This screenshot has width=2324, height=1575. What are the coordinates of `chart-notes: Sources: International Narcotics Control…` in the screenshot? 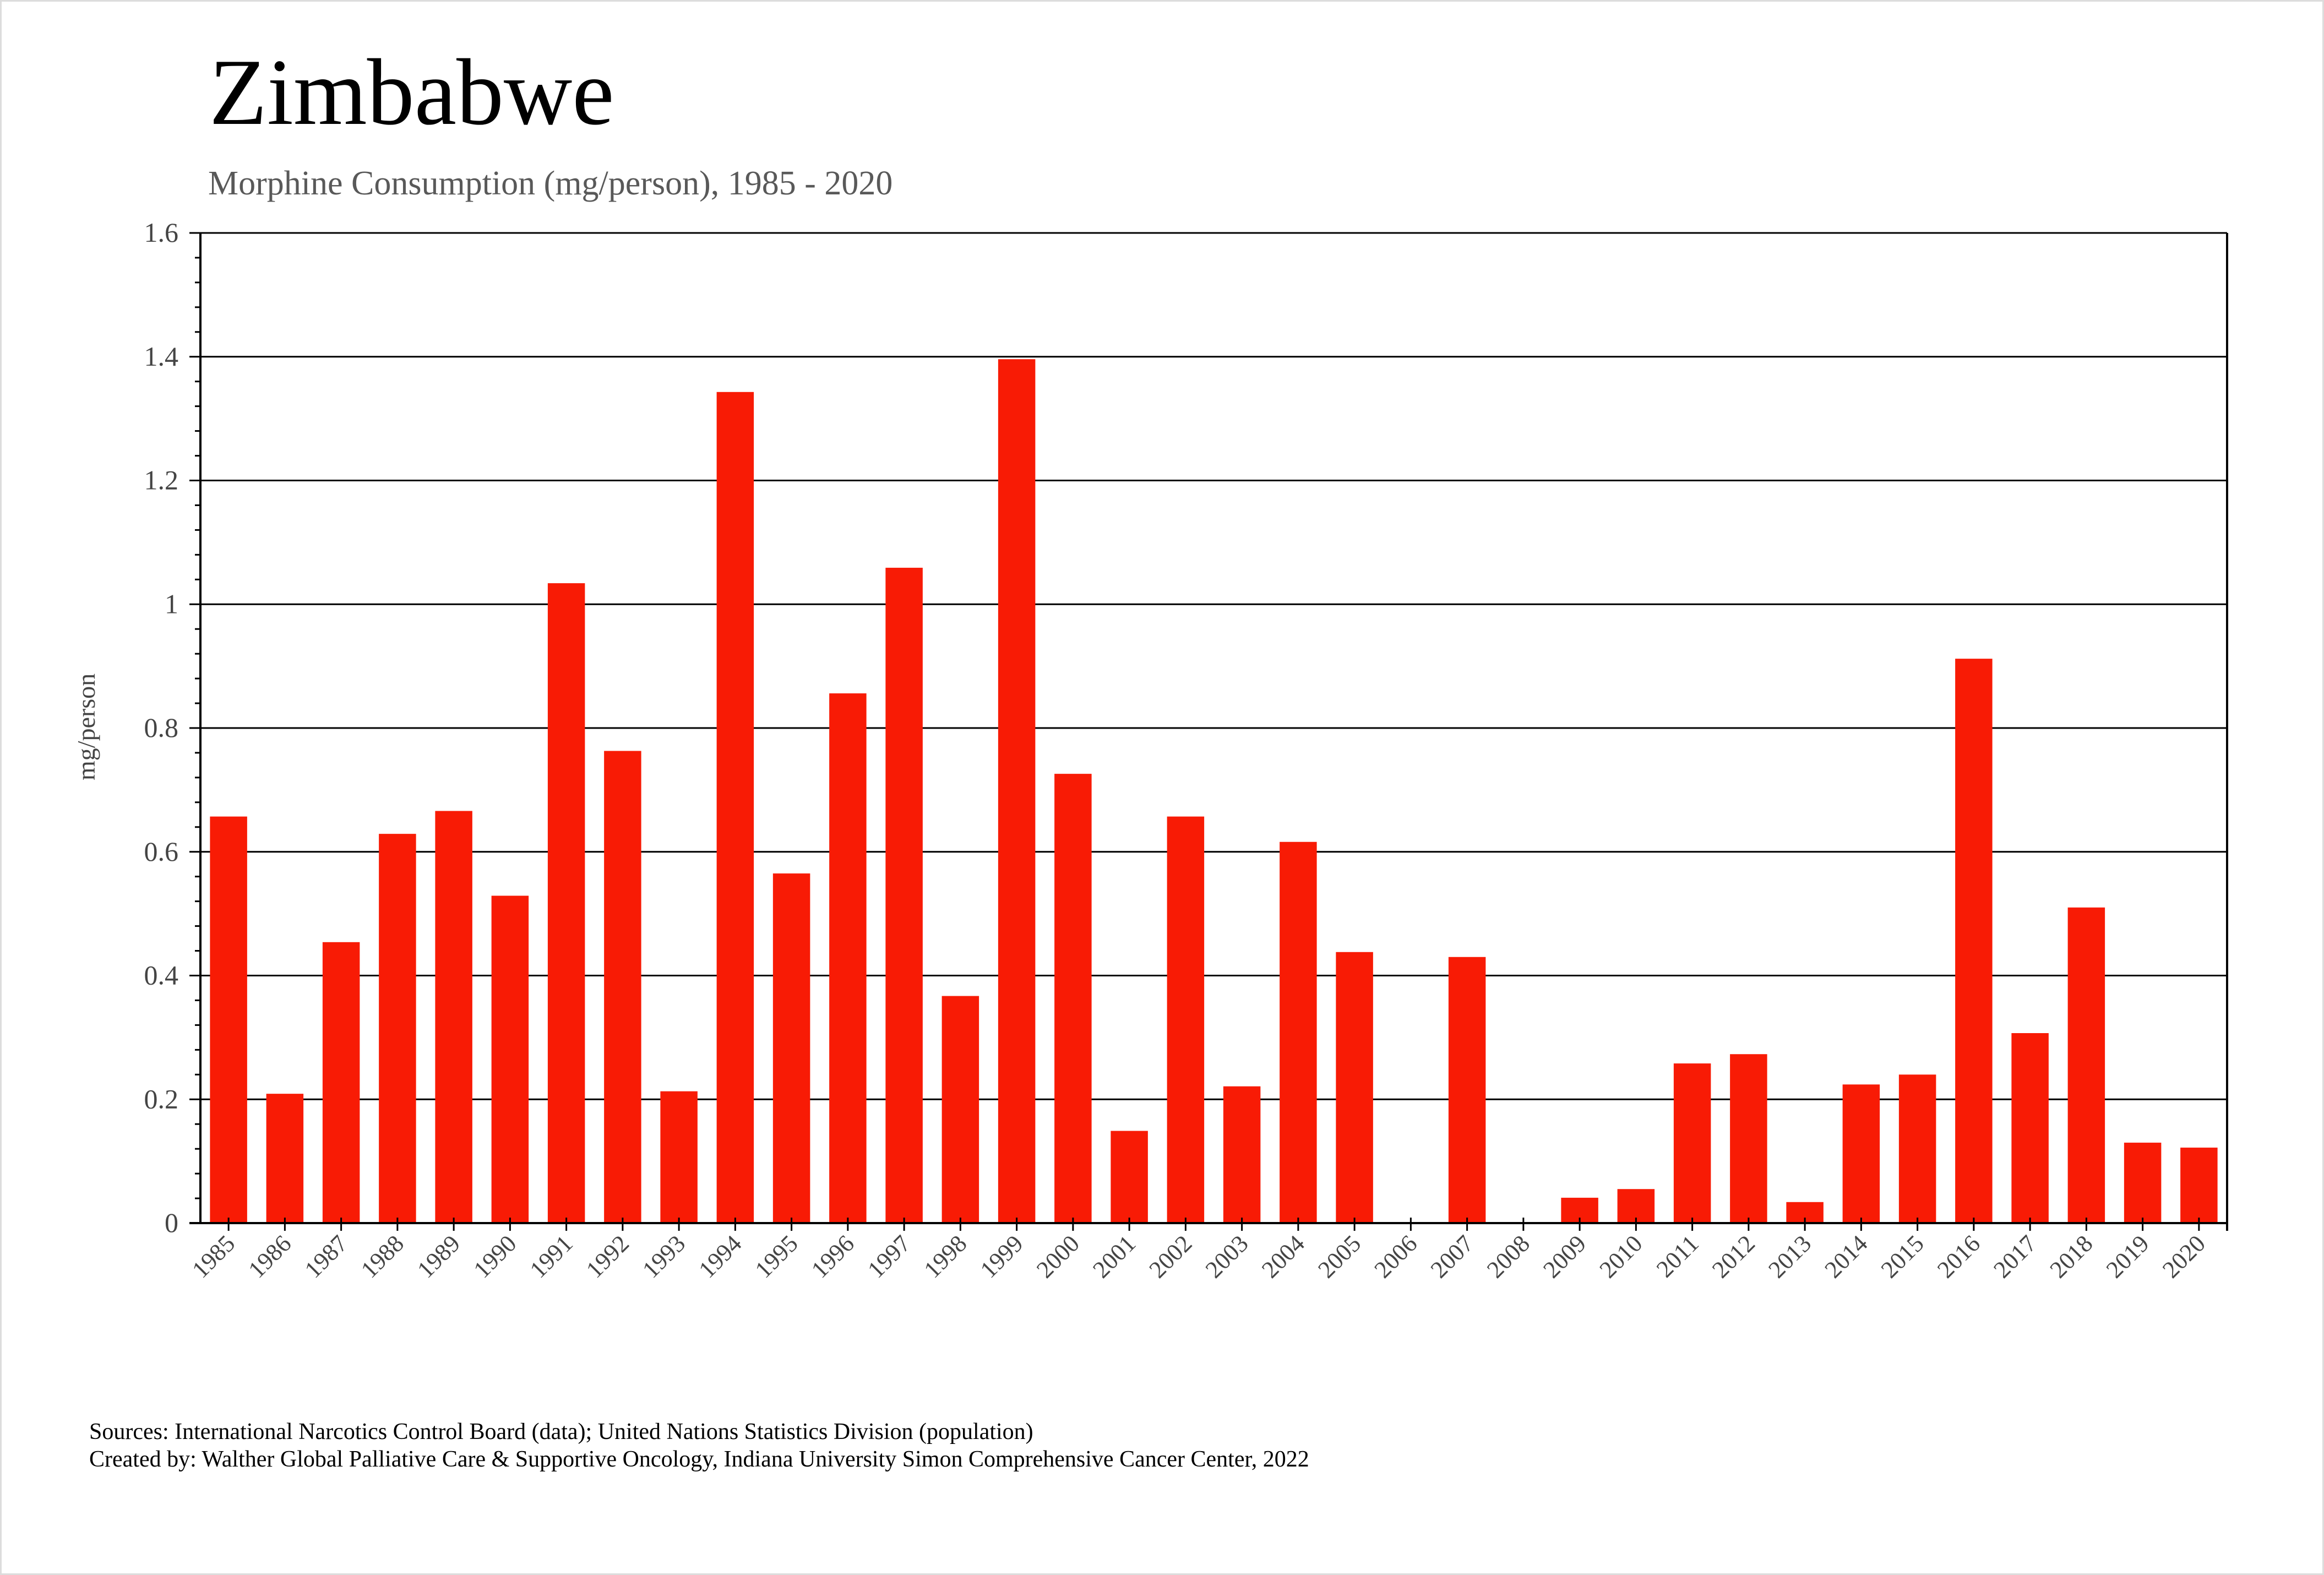 It's located at (699, 1445).